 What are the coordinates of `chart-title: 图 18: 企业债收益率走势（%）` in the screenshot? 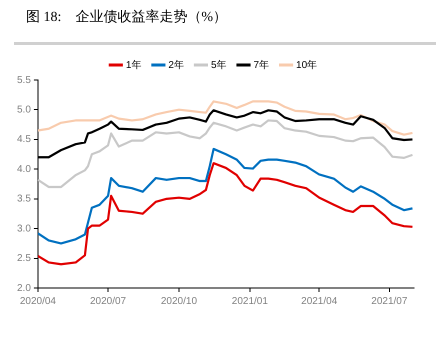 It's located at (127, 17).